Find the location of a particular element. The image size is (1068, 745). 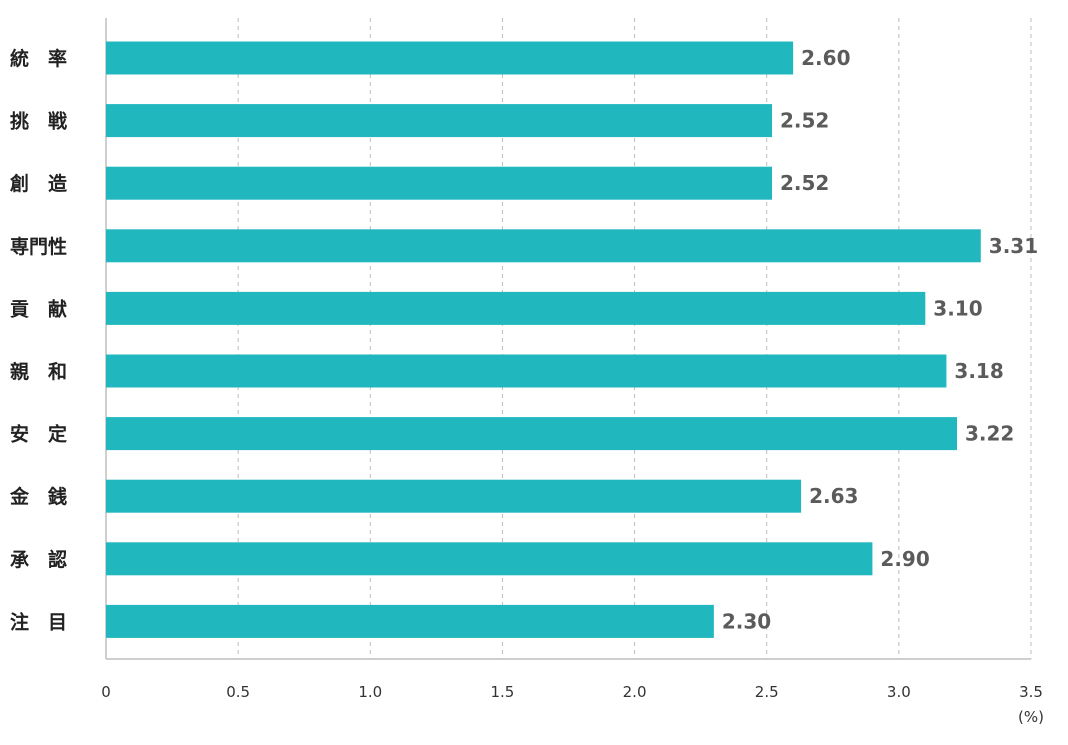

value-label: 3.10 is located at coordinates (957, 308).